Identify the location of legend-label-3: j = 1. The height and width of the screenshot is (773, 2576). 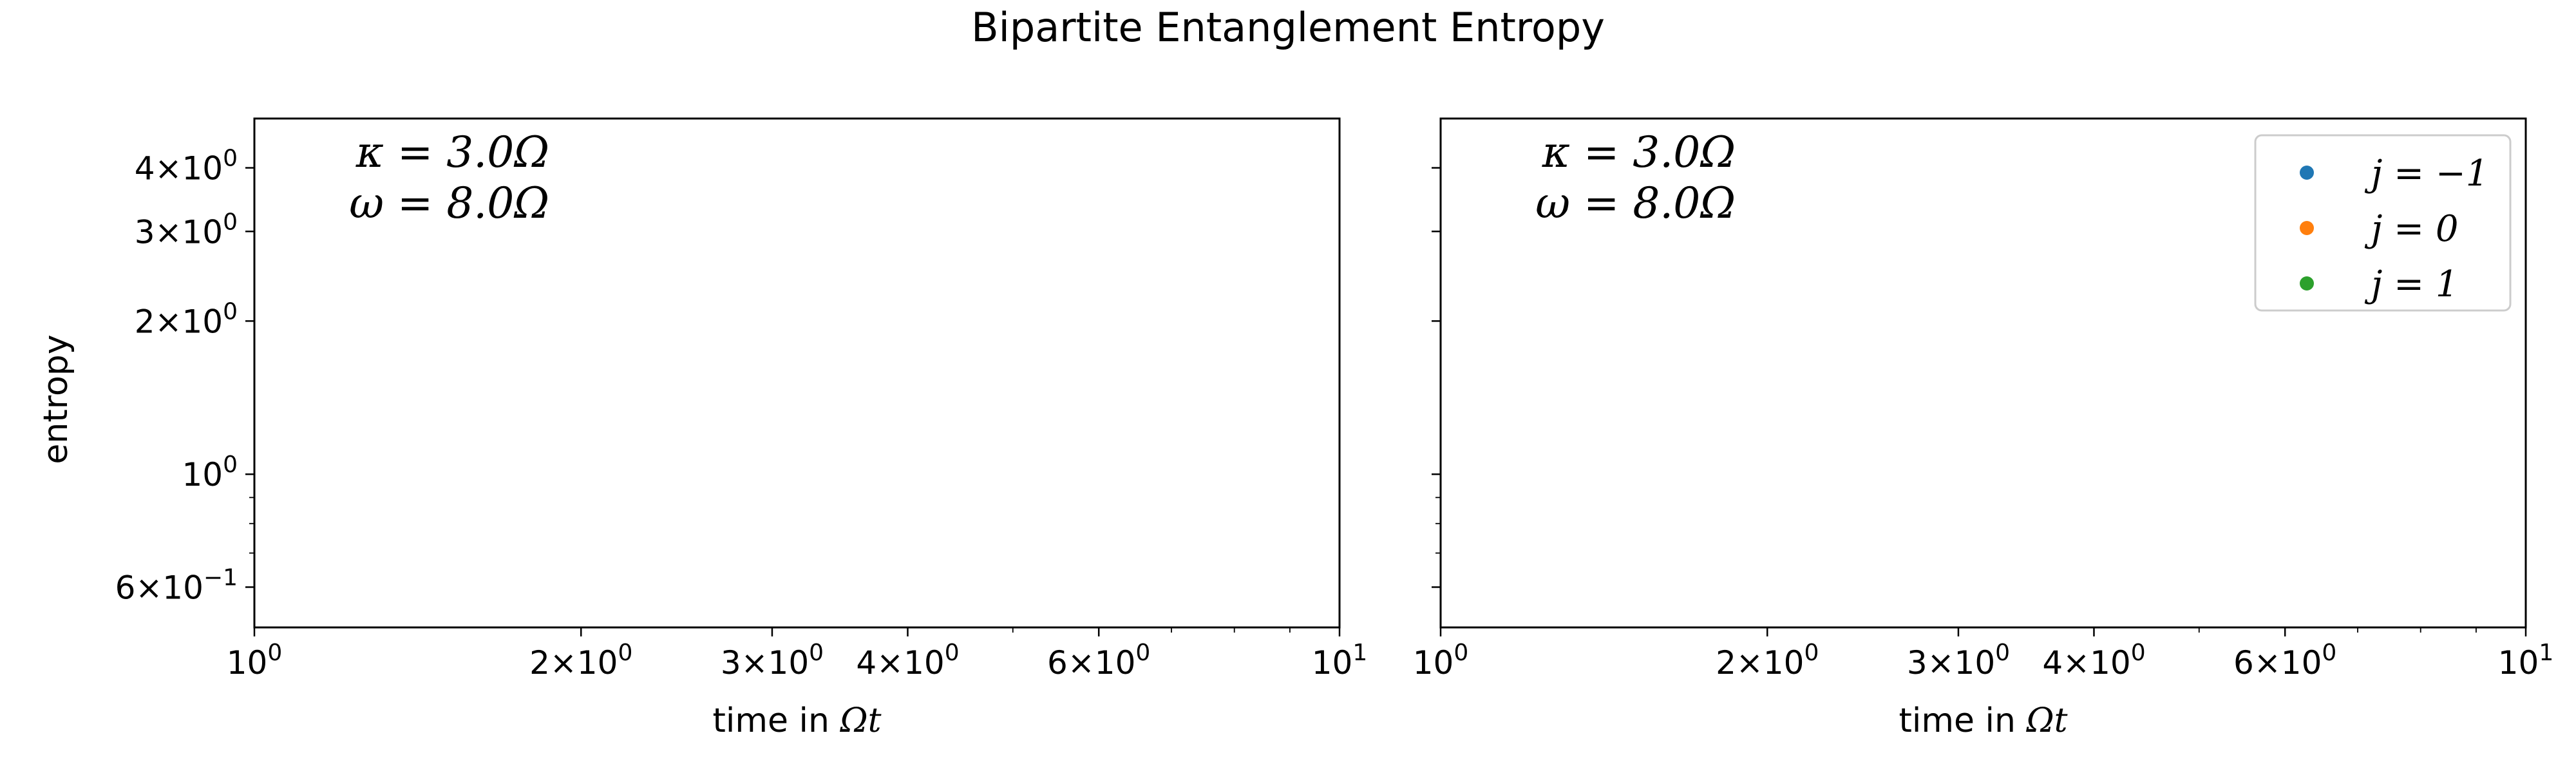
(2411, 284).